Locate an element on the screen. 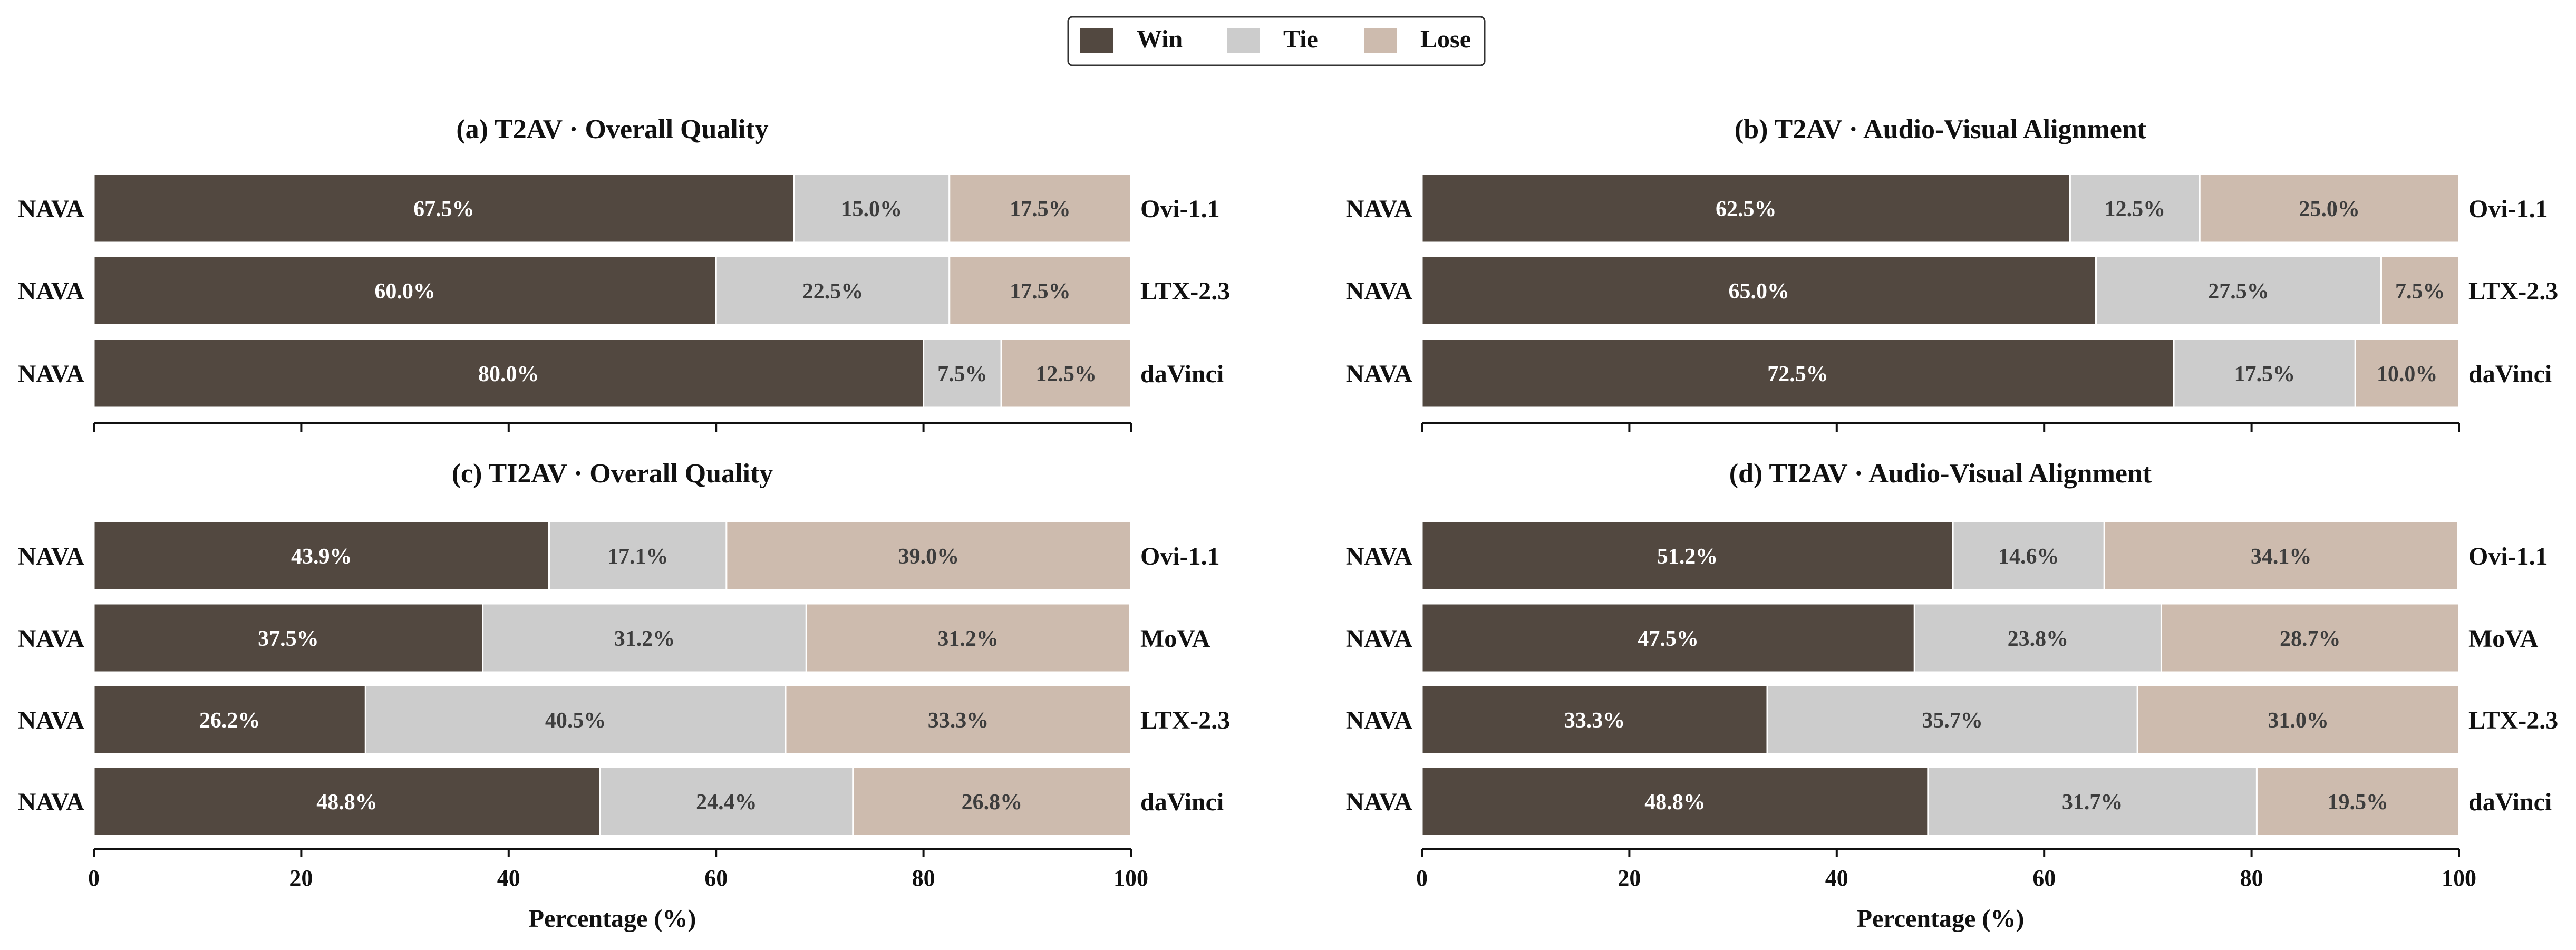 The height and width of the screenshot is (950, 2576). data-label-lose: 10.0% is located at coordinates (2407, 374).